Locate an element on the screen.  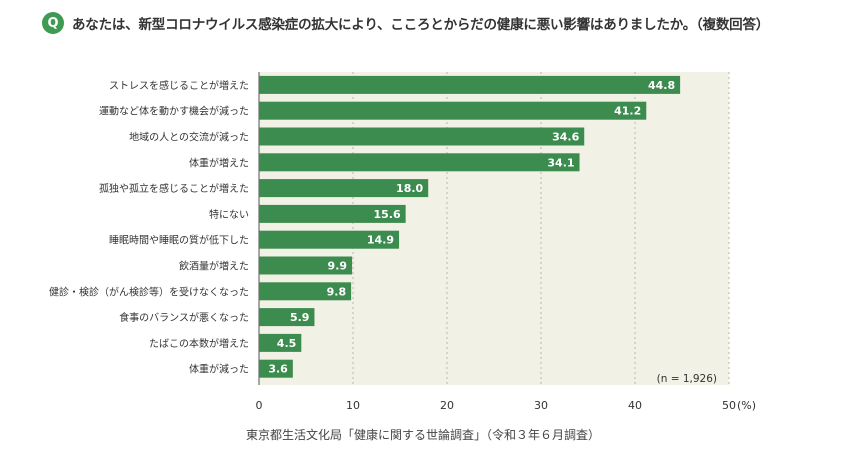
bar-value-label: 34.1 is located at coordinates (560, 162).